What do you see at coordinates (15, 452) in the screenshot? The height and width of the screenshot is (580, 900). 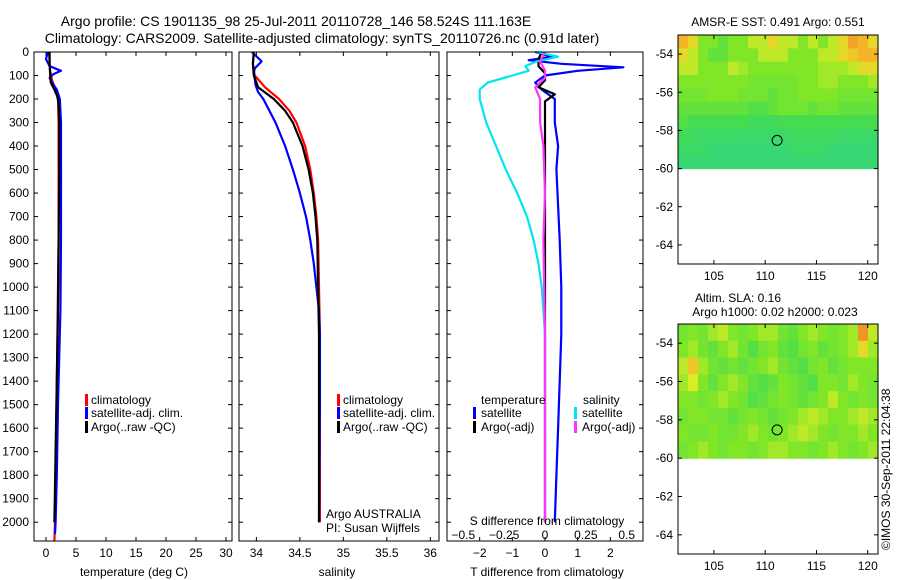 I see `y-tick-label: 1700` at bounding box center [15, 452].